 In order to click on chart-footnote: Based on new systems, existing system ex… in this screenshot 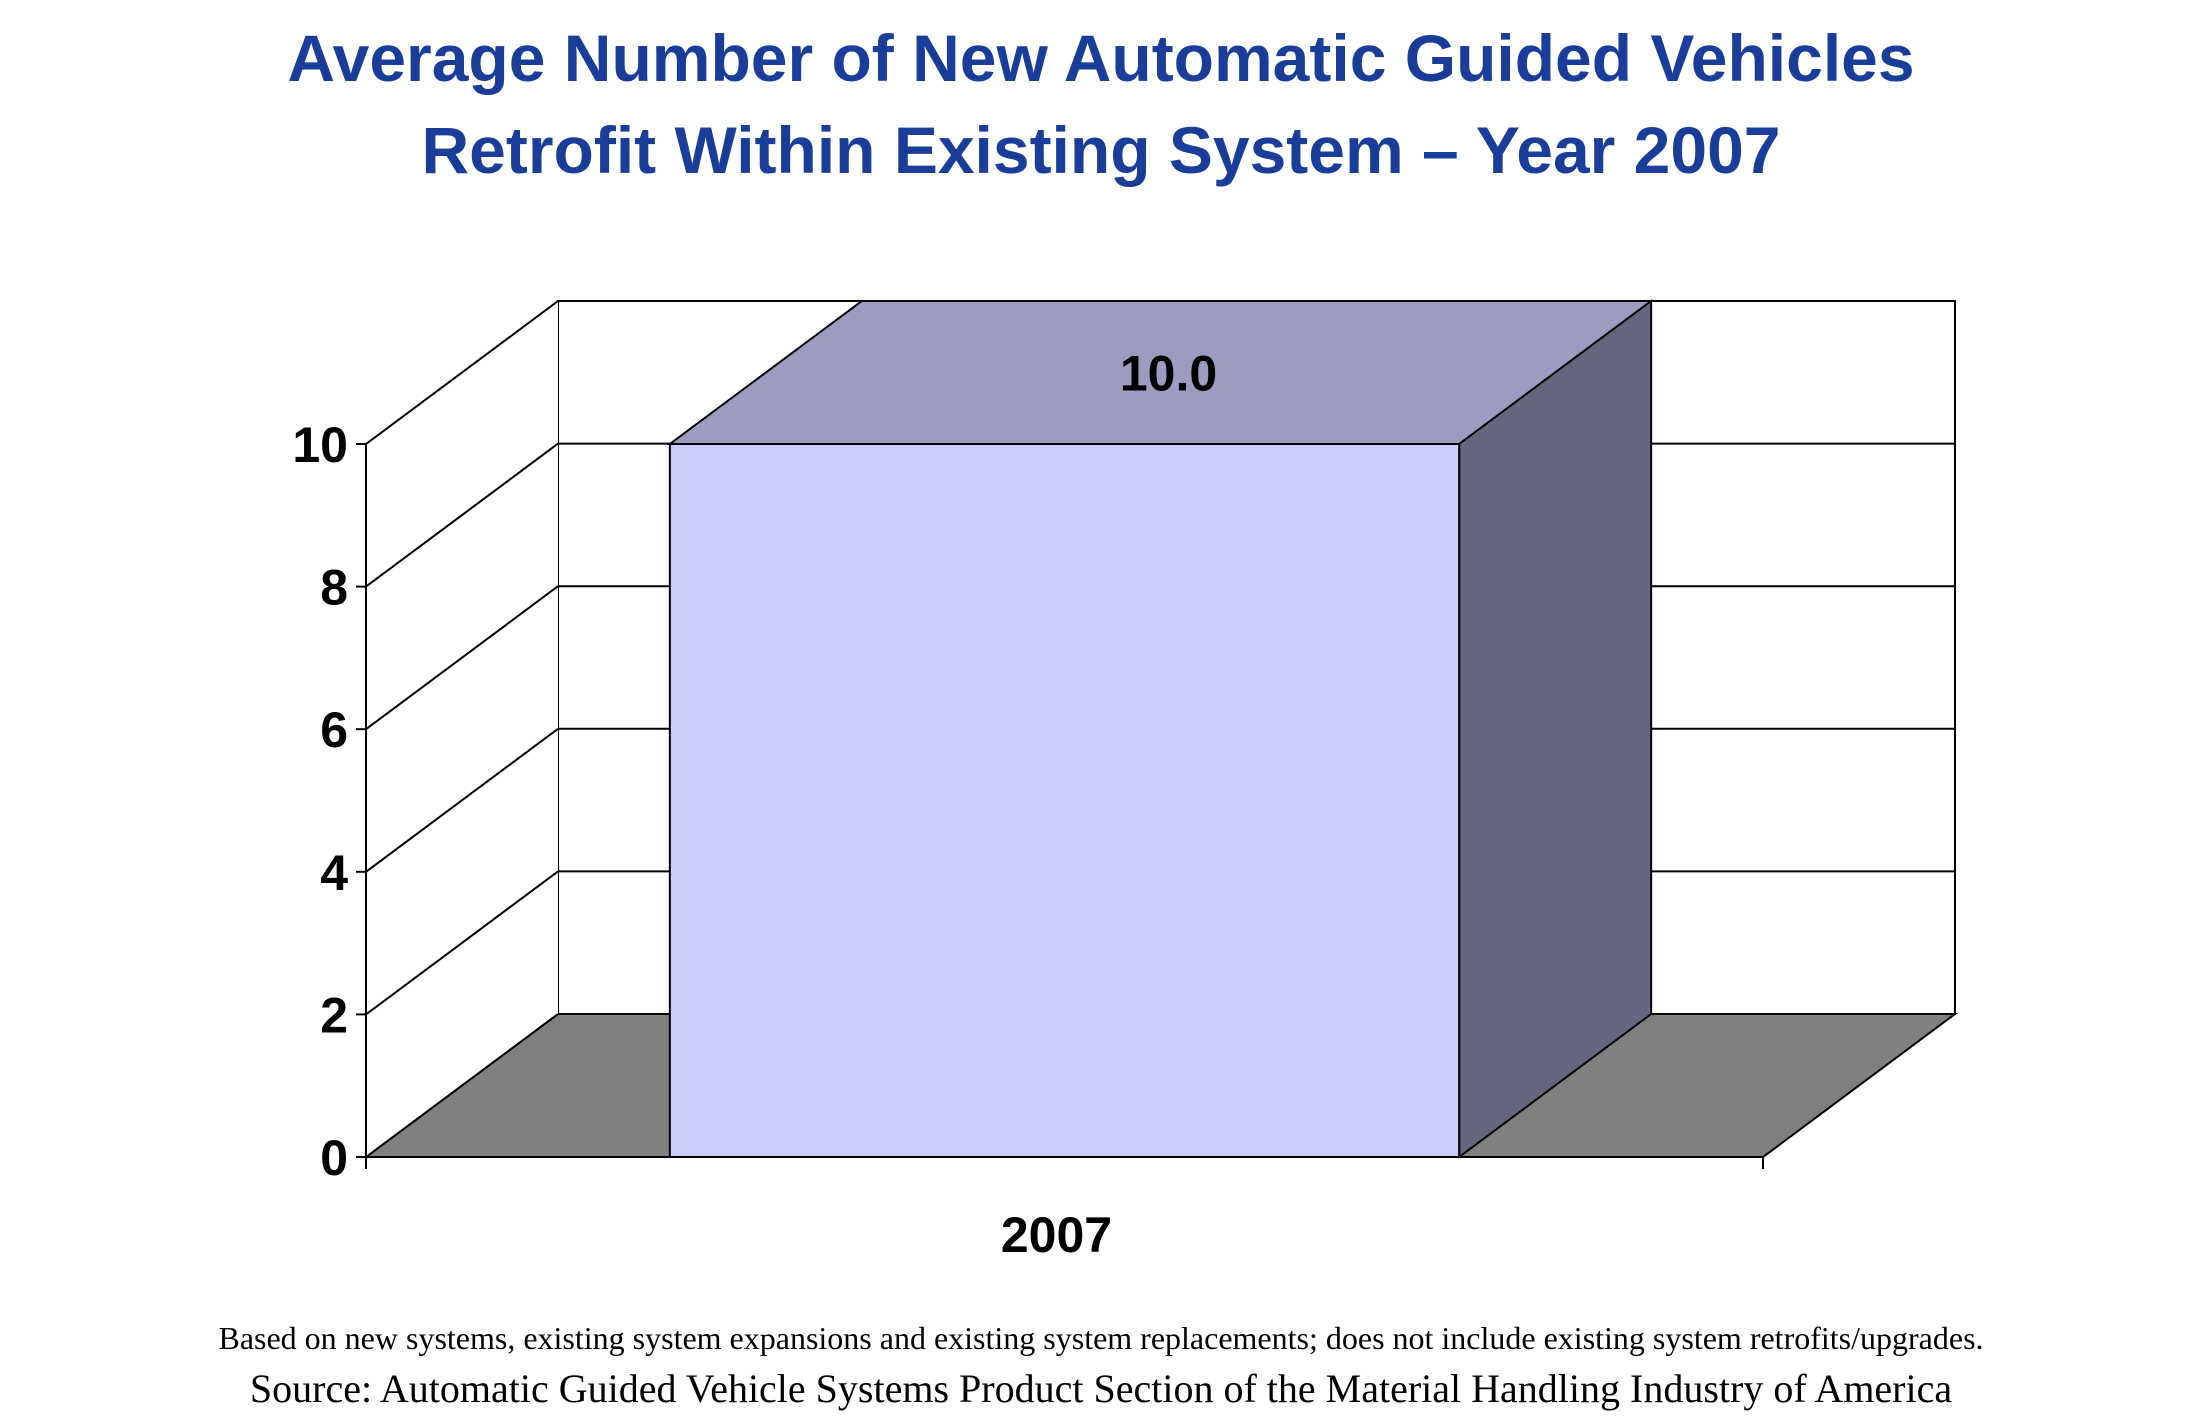, I will do `click(1101, 1338)`.